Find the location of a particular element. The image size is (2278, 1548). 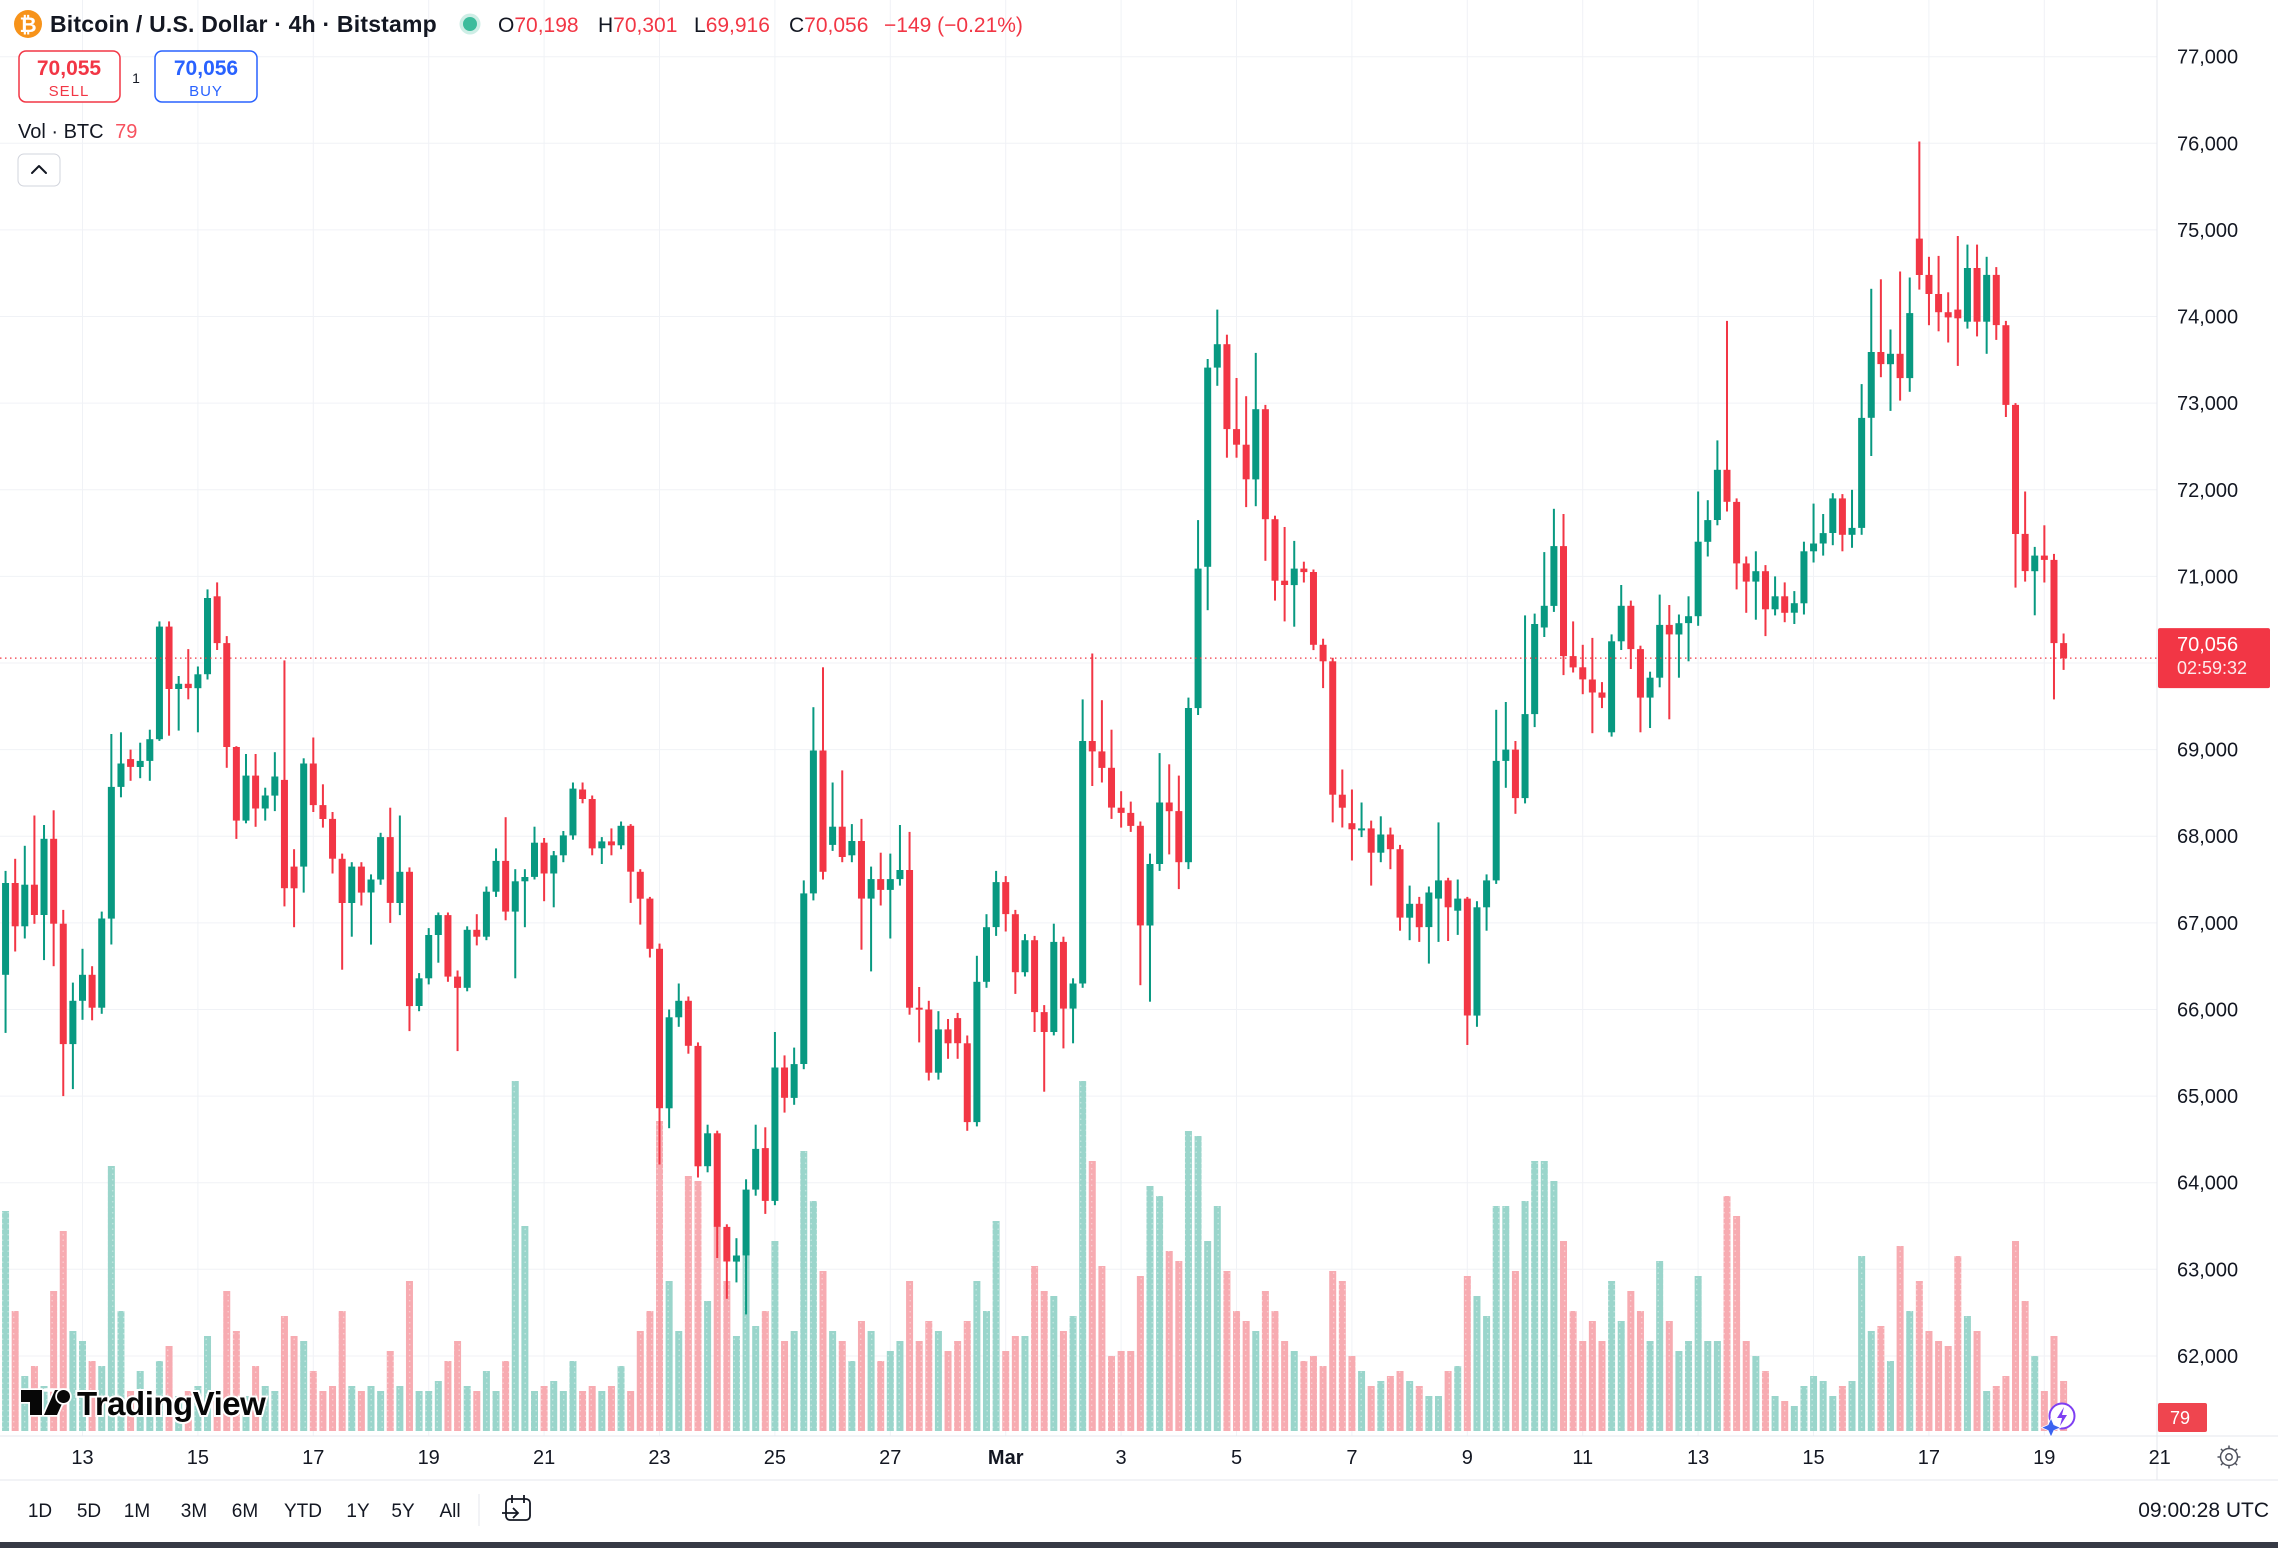

svg-text: BUY is located at coordinates (206, 91).